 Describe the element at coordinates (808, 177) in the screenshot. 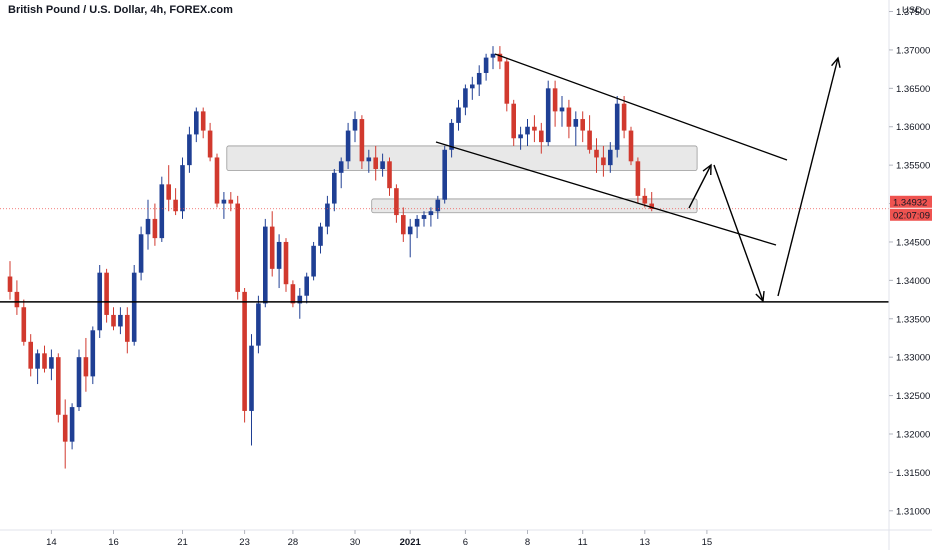

I see `arrow-up-large` at that location.